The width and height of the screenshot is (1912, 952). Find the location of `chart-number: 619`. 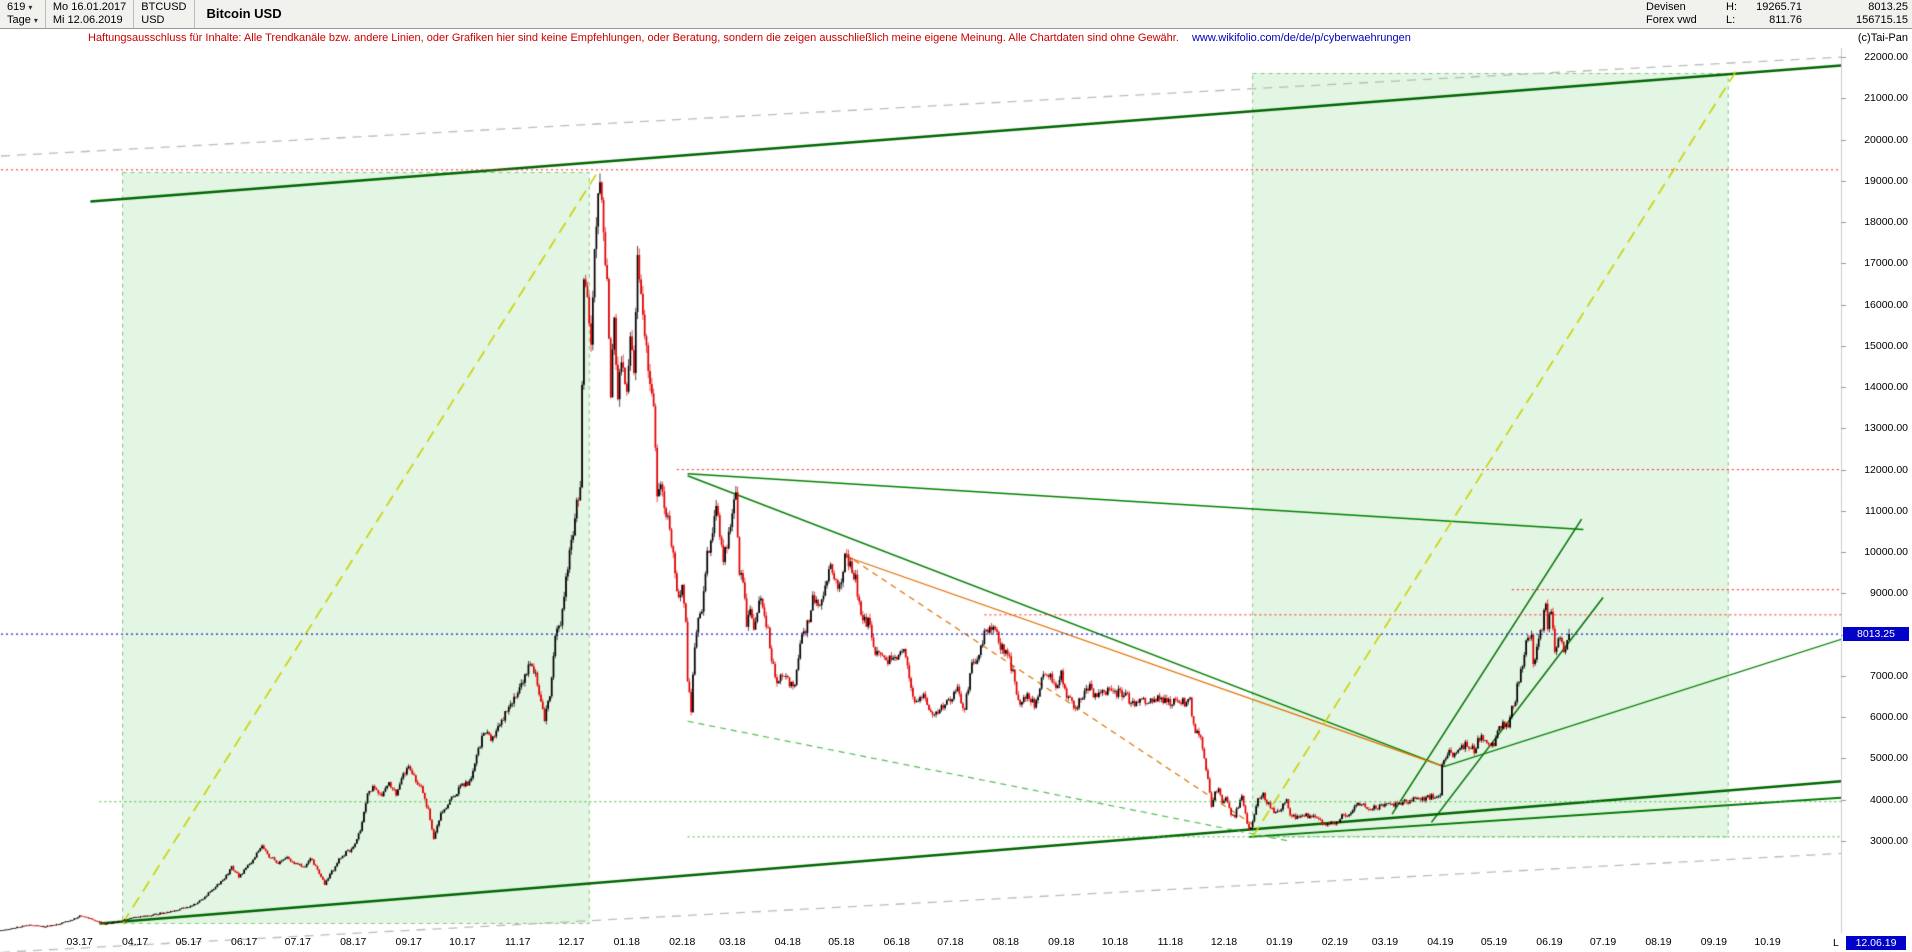

chart-number: 619 is located at coordinates (16, 7).